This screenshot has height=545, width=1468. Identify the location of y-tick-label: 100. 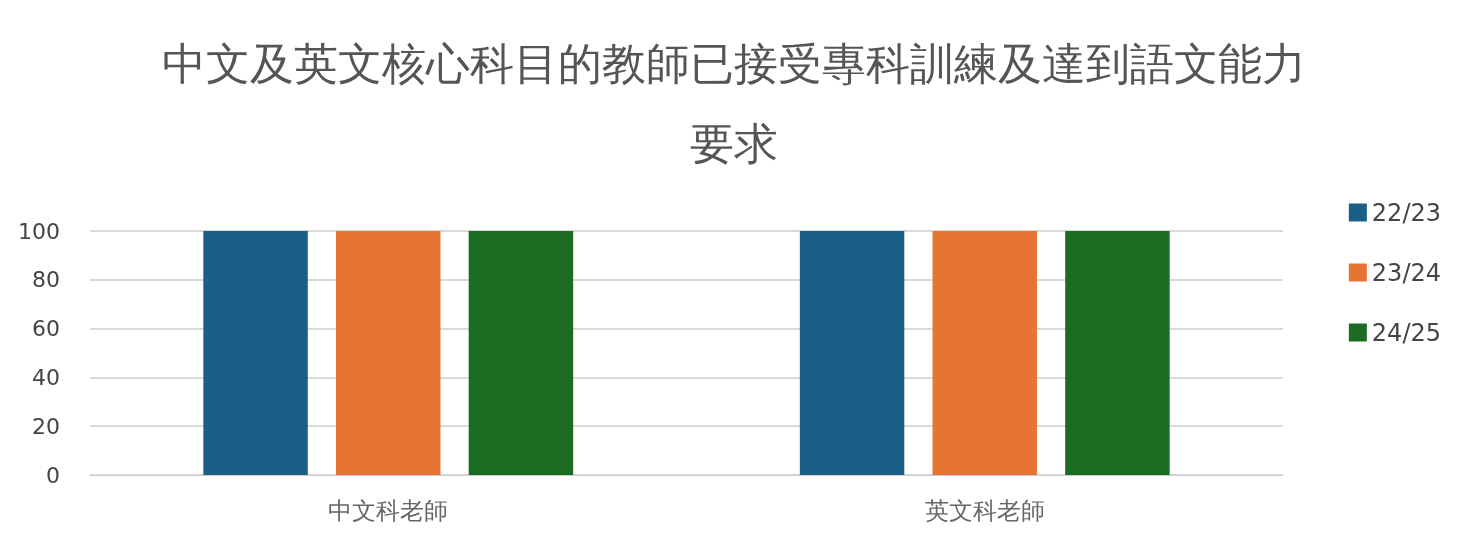
(39, 231).